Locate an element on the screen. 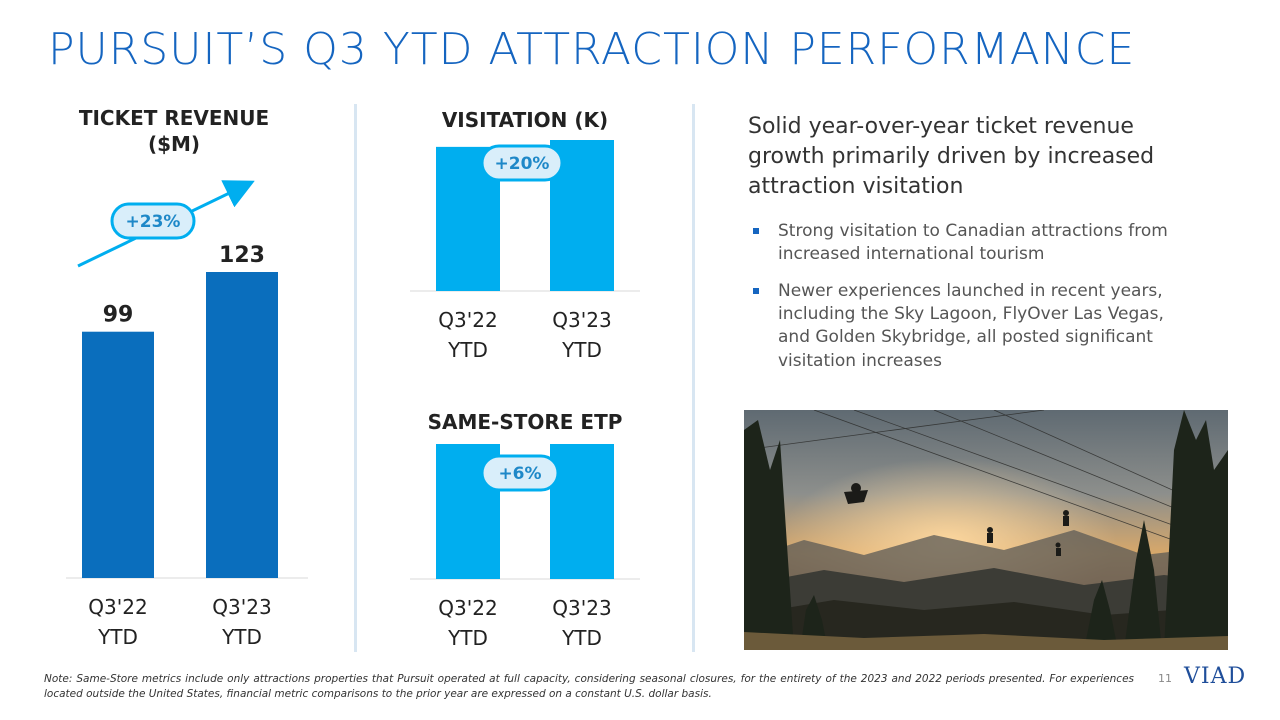 Image resolution: width=1280 pixels, height=720 pixels. category-label-same-store-etp-0: YTD is located at coordinates (467, 638).